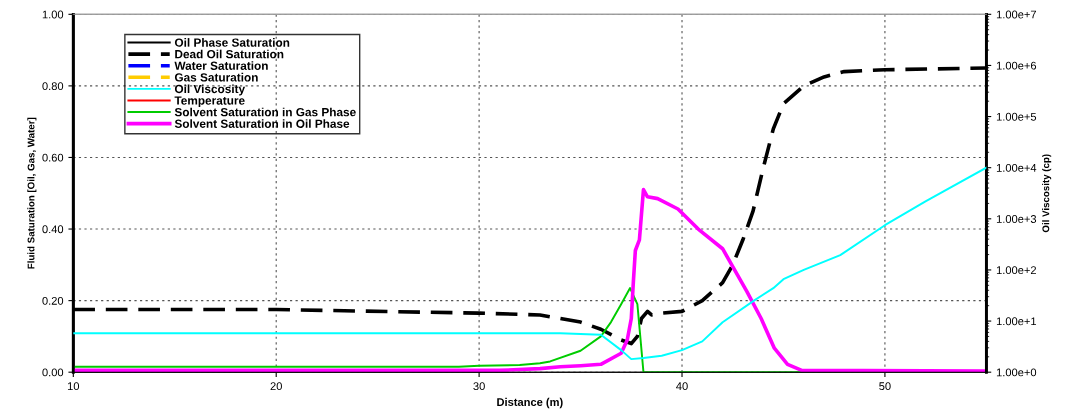  What do you see at coordinates (221, 65) in the screenshot?
I see `legend-label: Water Saturation` at bounding box center [221, 65].